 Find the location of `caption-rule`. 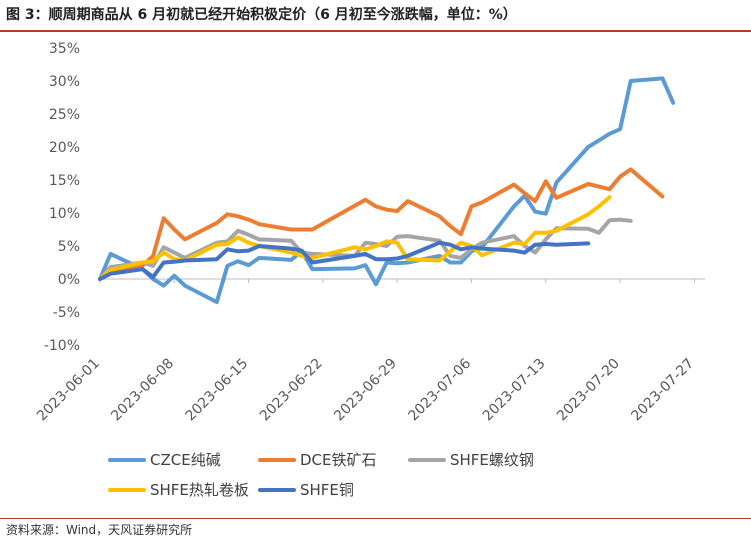

caption-rule is located at coordinates (375, 31).